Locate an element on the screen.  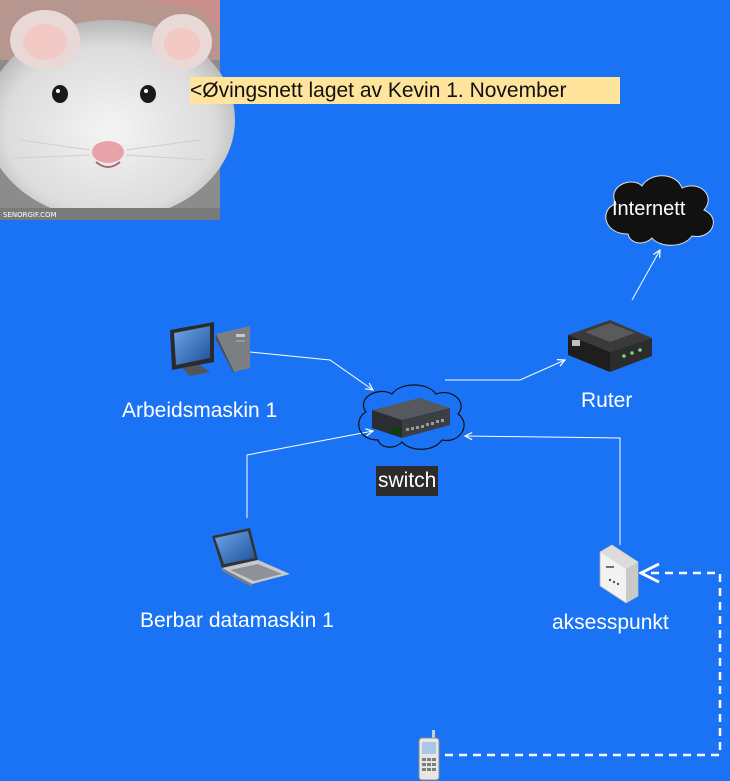
router-label: Ruter is located at coordinates (607, 400).